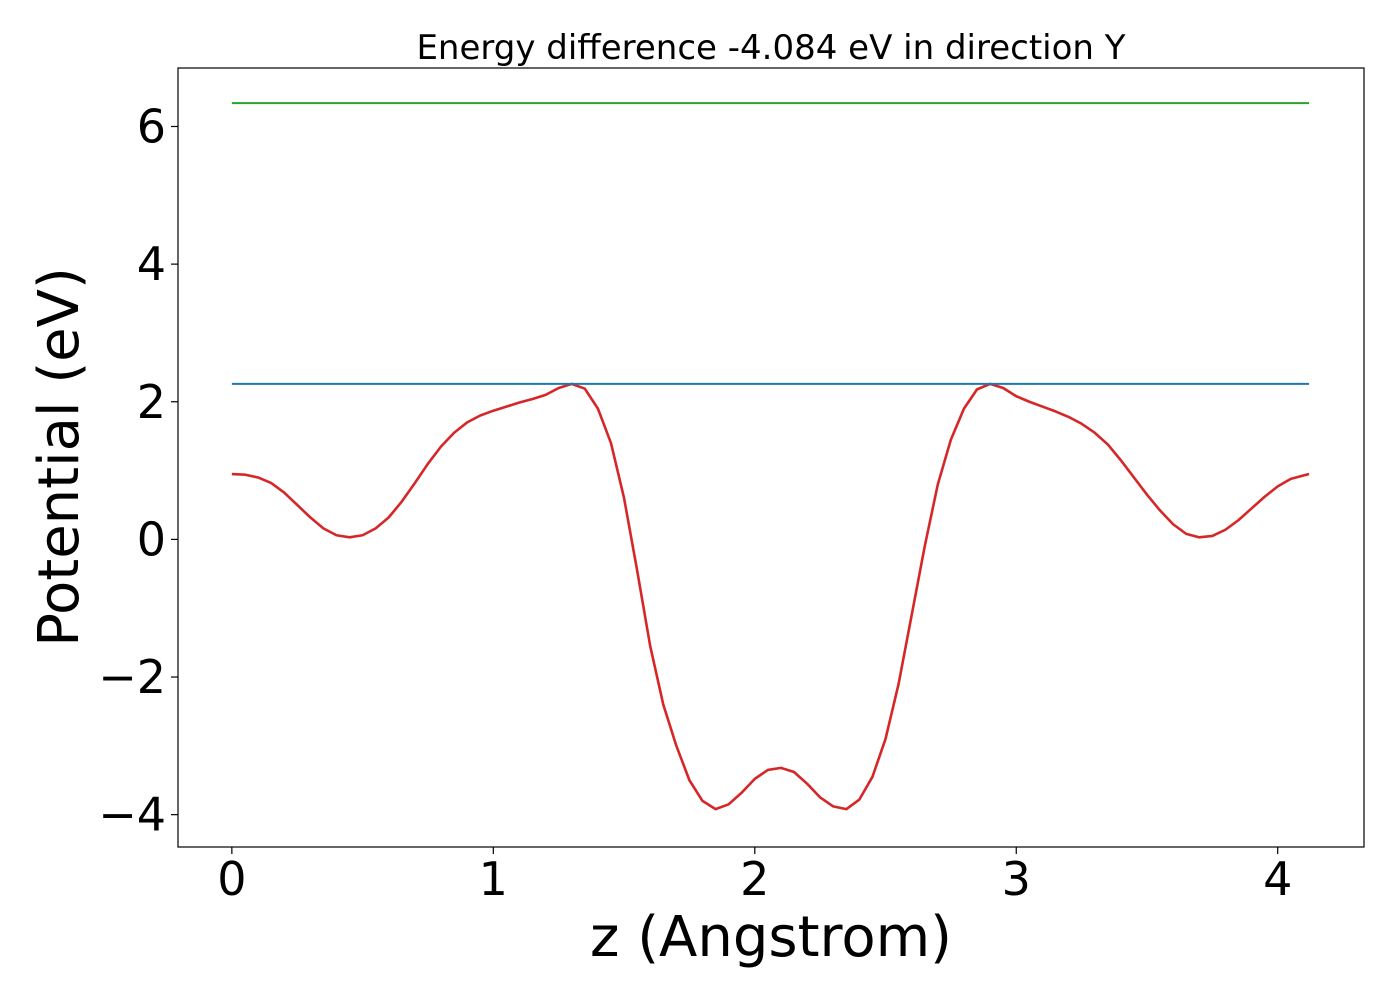  I want to click on x-tick-label: 1, so click(493, 879).